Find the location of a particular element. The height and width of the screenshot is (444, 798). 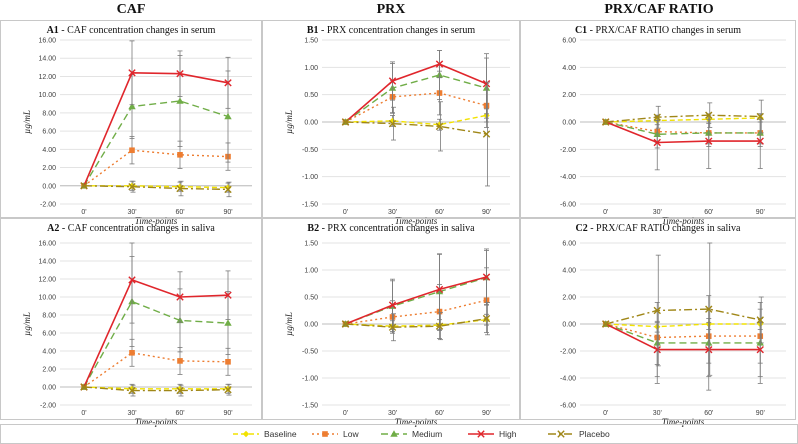

legend-label: Placebo is located at coordinates (594, 434).